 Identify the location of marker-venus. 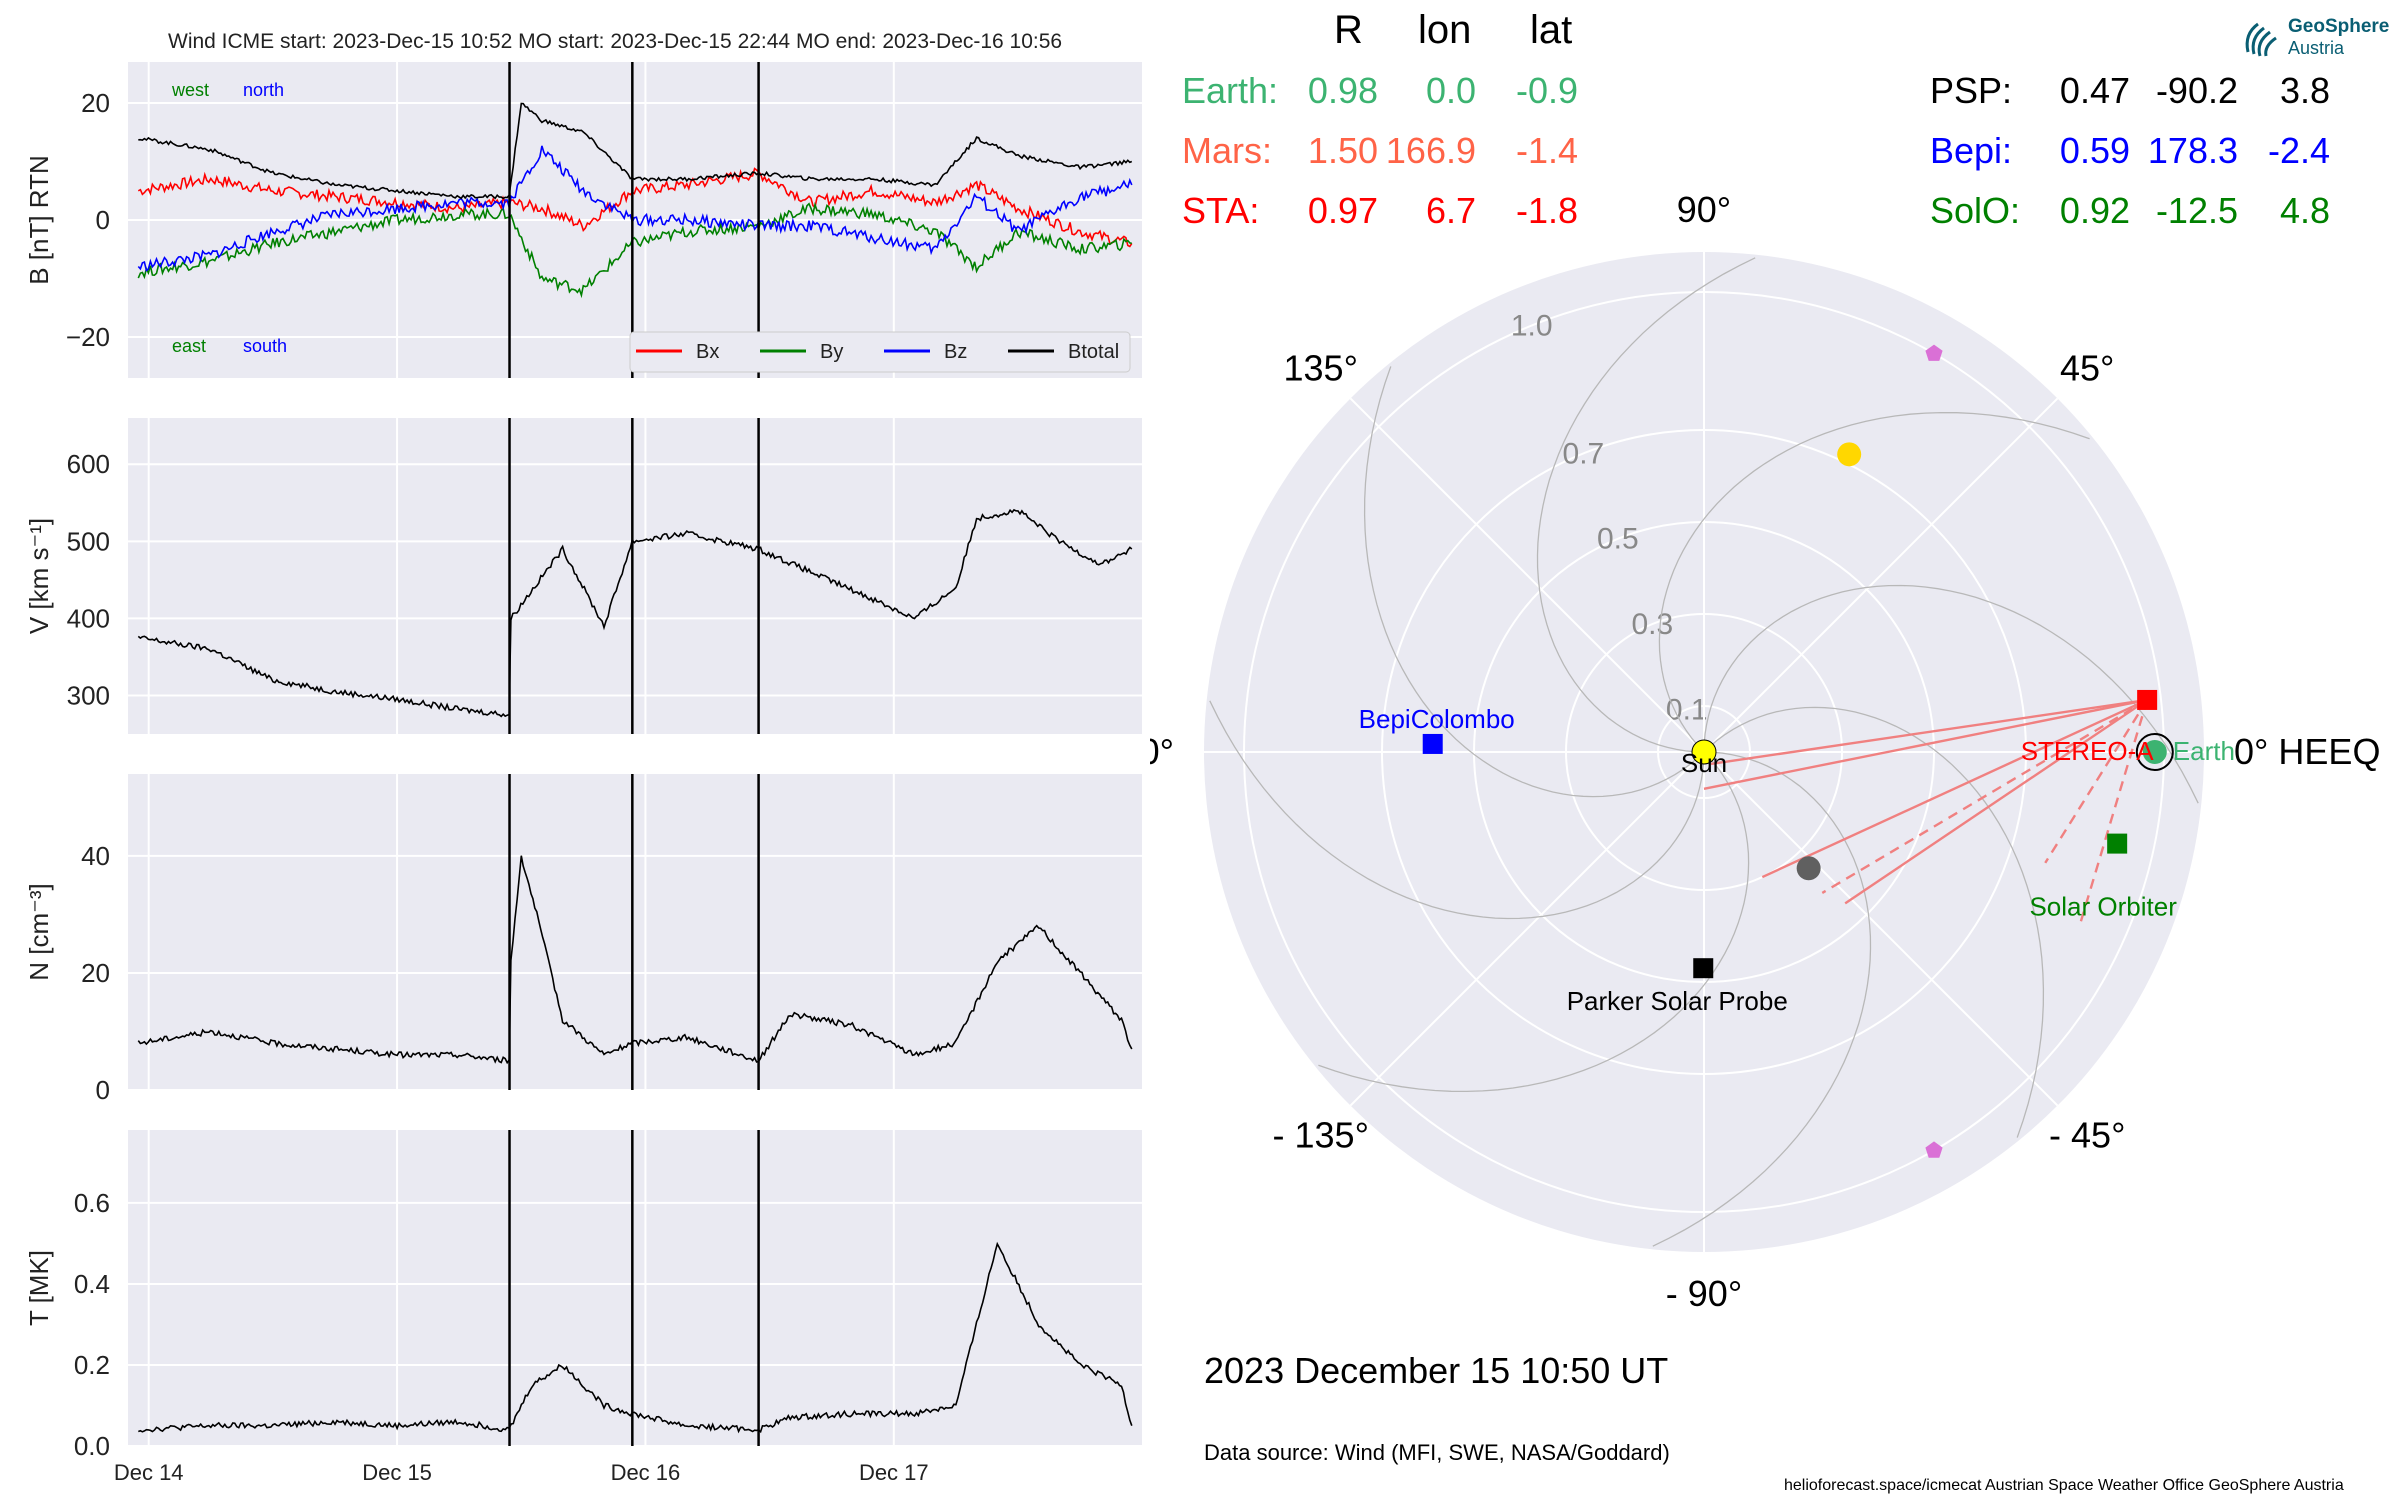
(1849, 454).